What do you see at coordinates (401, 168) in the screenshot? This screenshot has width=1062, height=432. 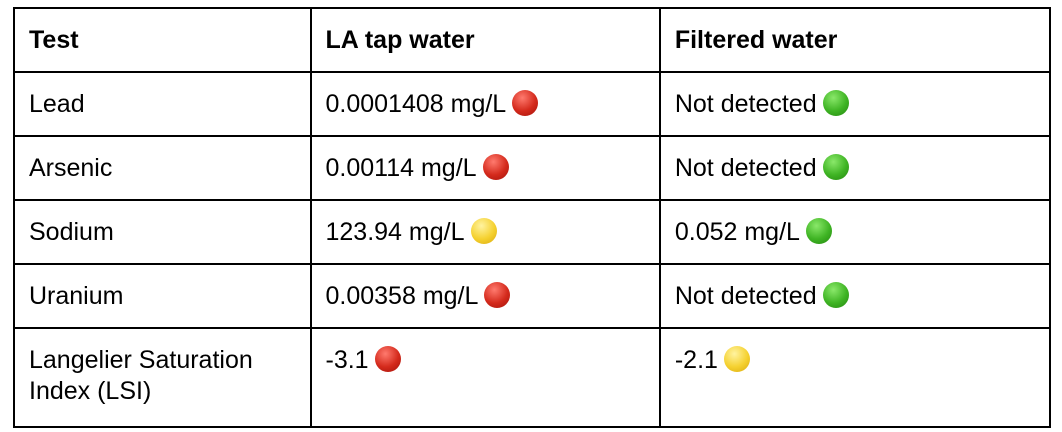 I see `tap-value: 0.00114 mg/L` at bounding box center [401, 168].